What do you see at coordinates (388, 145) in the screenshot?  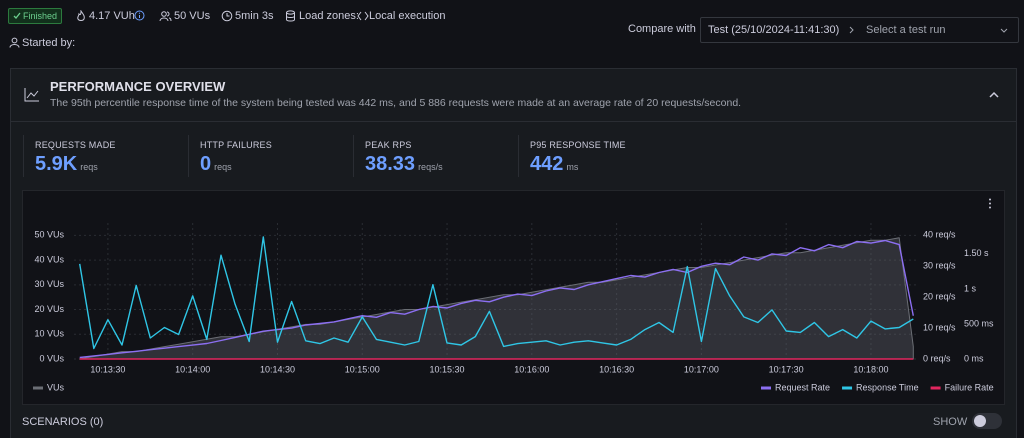 I see `stat-label: PEAK RPS` at bounding box center [388, 145].